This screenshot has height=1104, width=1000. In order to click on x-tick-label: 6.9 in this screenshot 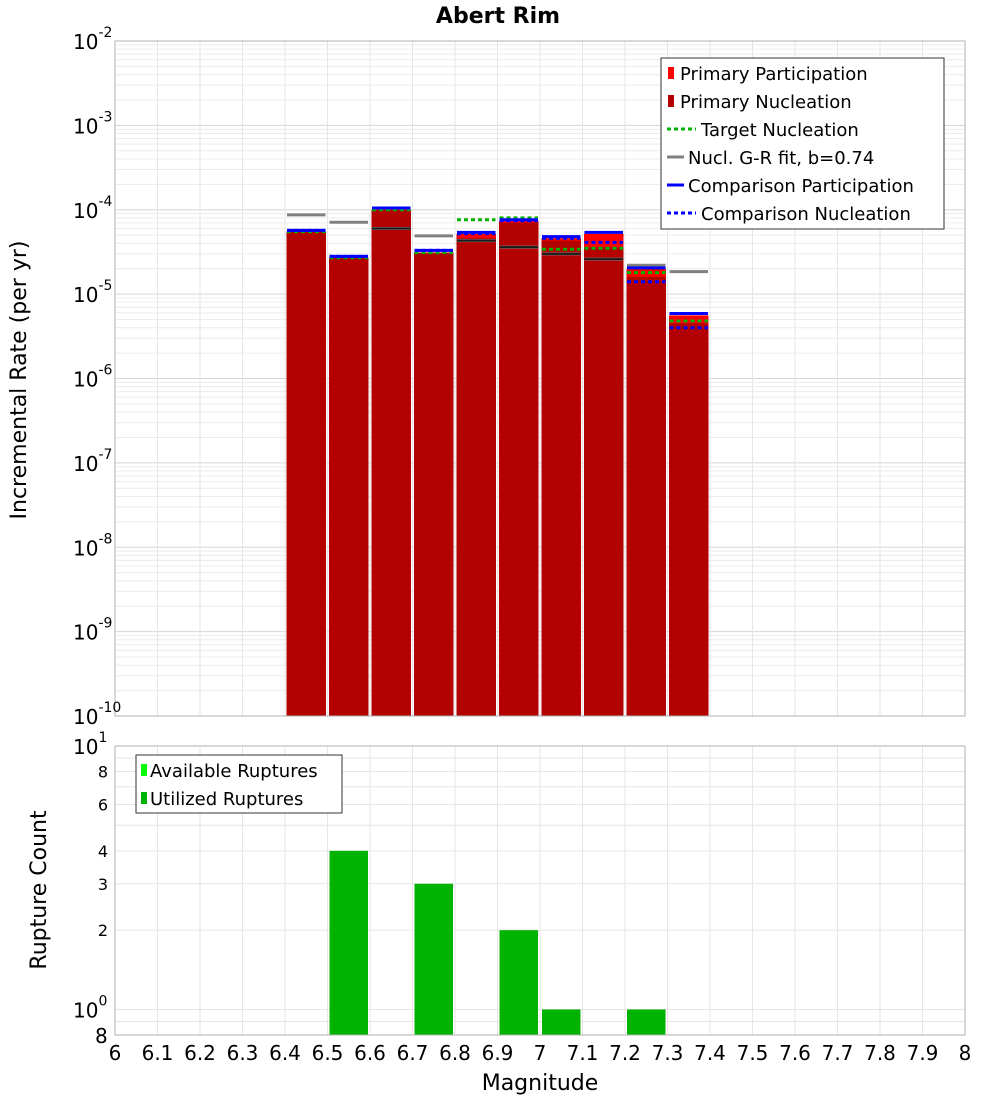, I will do `click(498, 1053)`.